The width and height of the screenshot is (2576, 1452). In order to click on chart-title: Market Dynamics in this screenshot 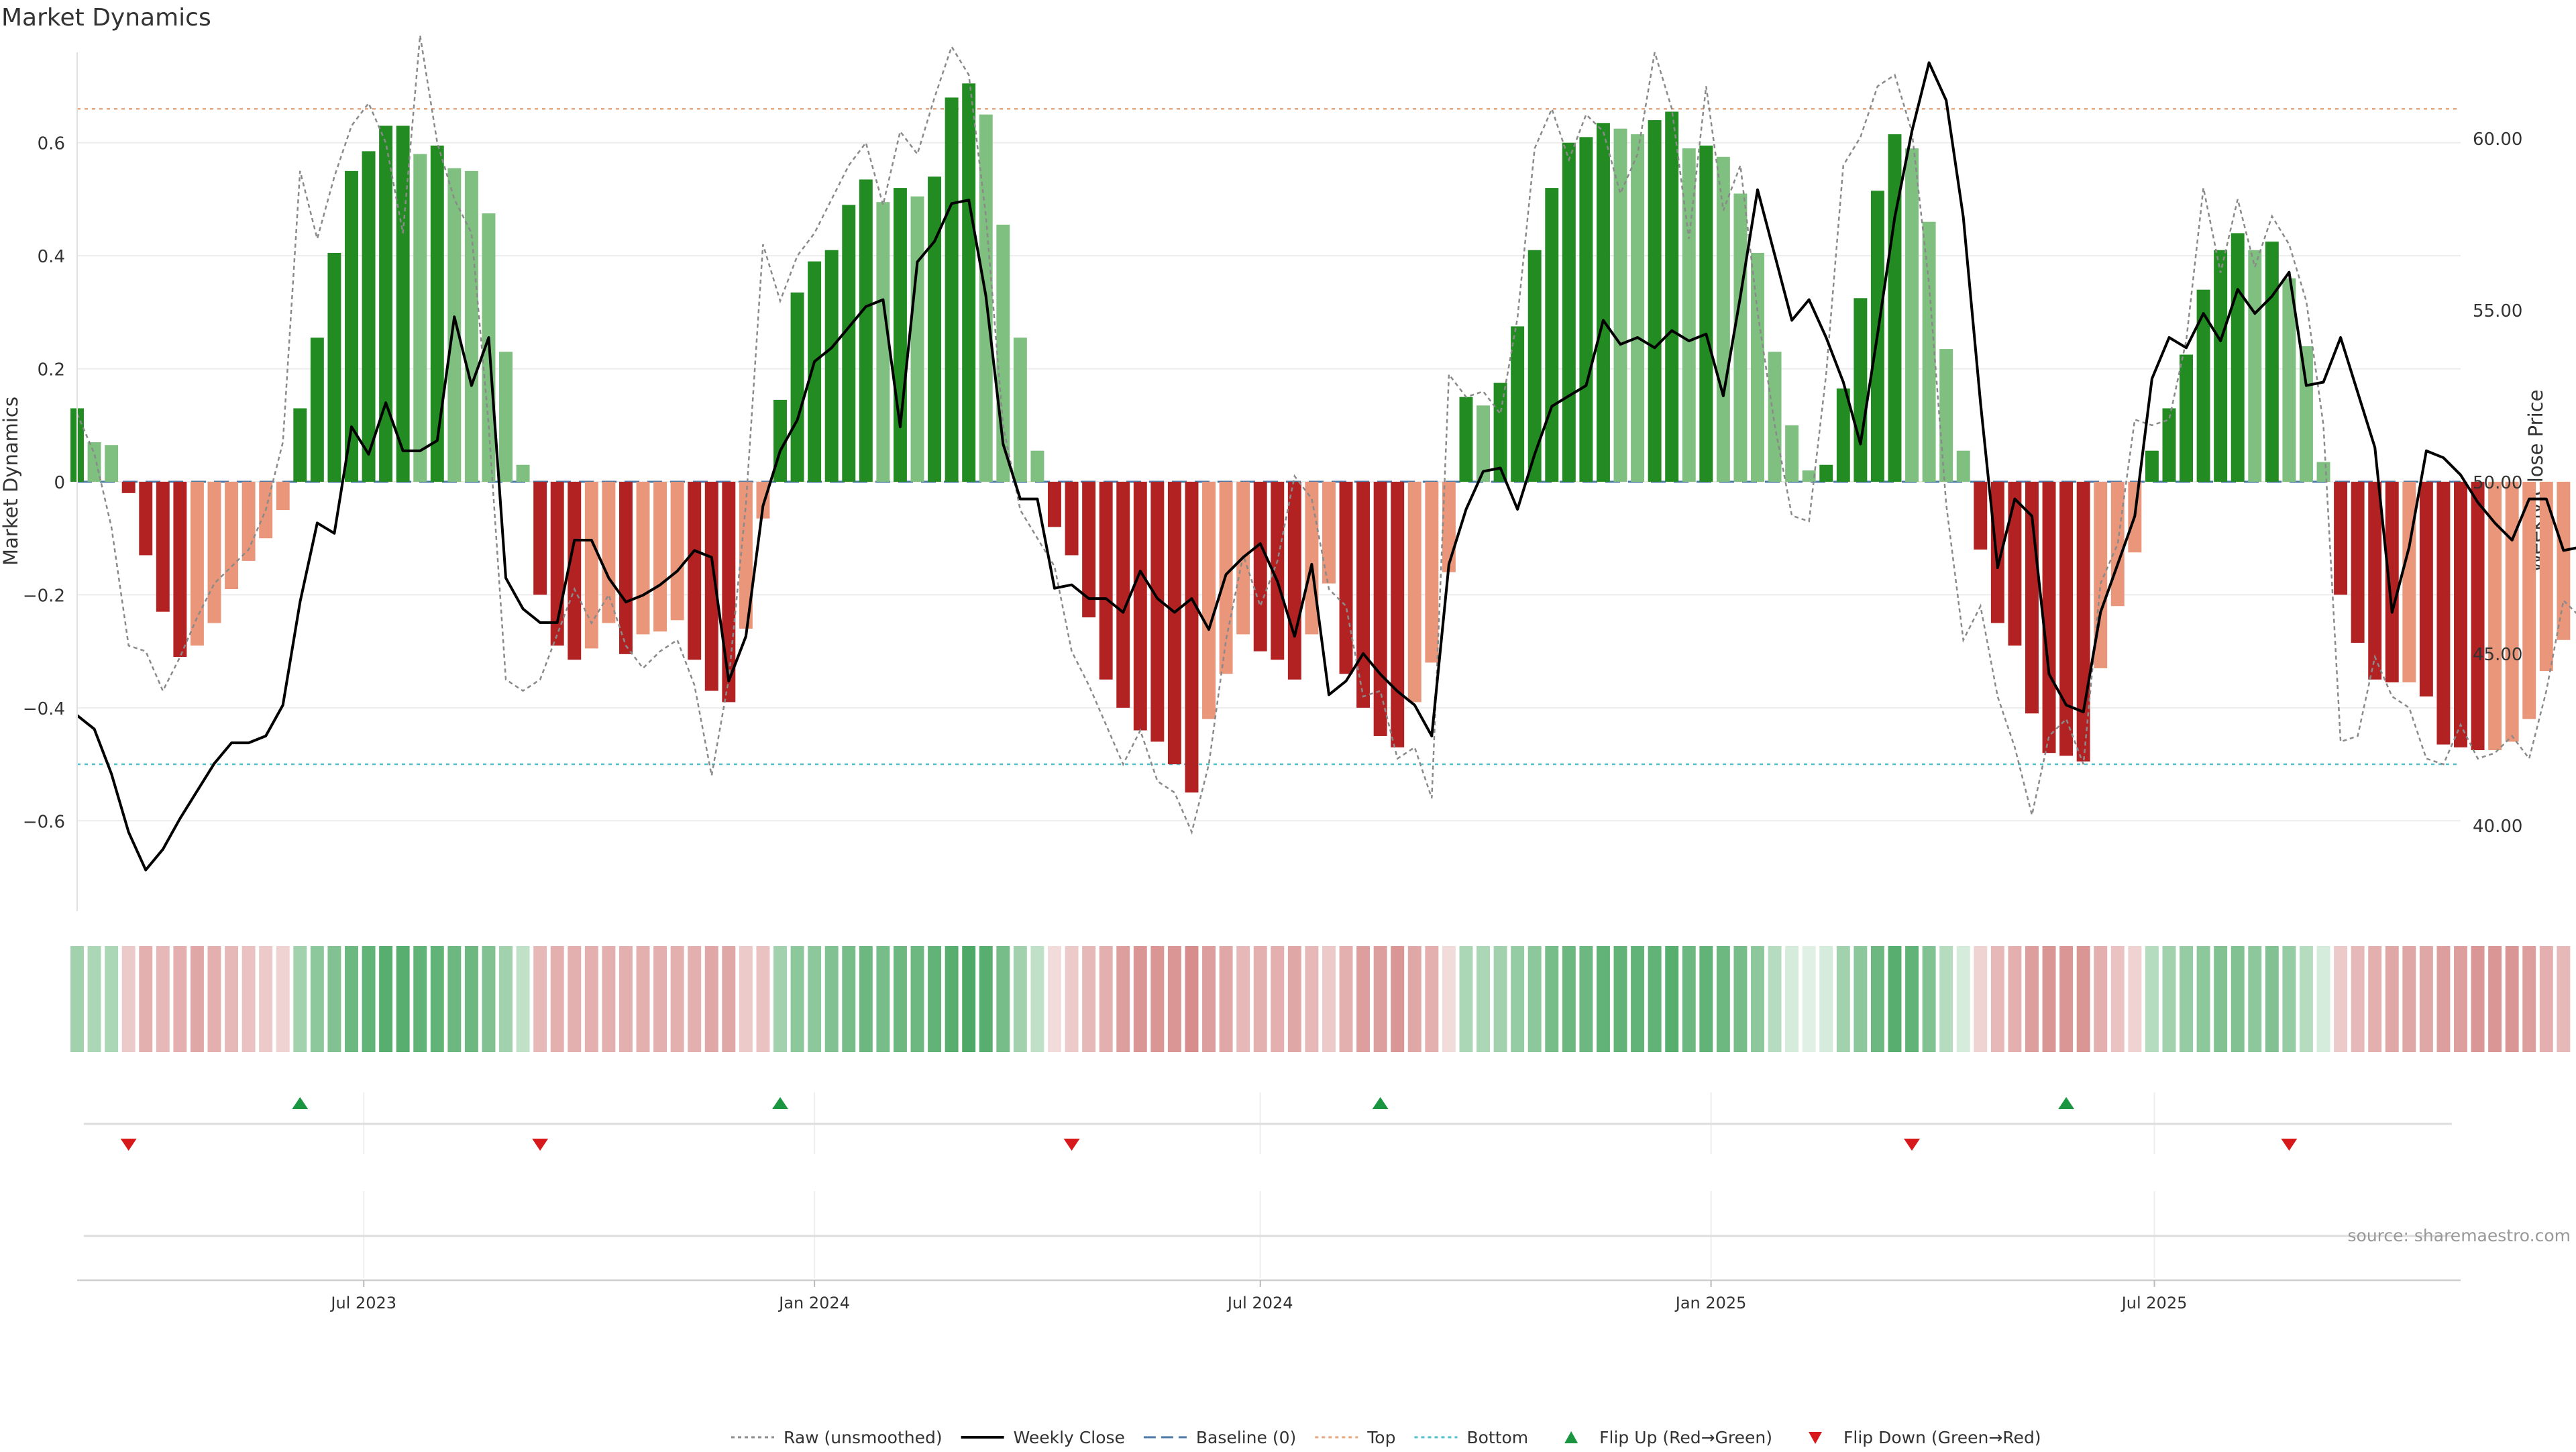, I will do `click(106, 18)`.